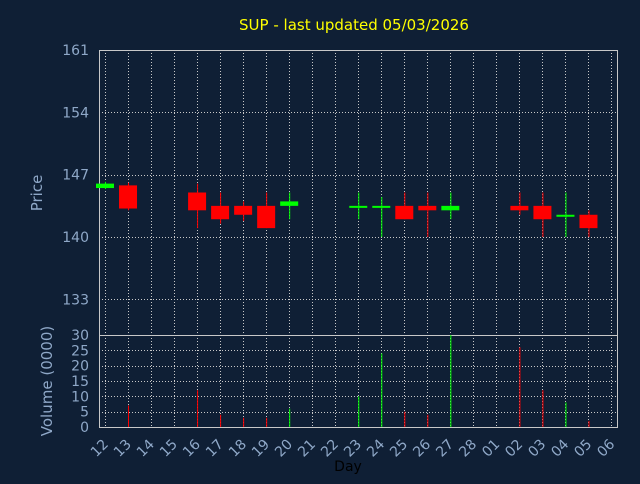  I want to click on x-tick-label: 25, so click(399, 449).